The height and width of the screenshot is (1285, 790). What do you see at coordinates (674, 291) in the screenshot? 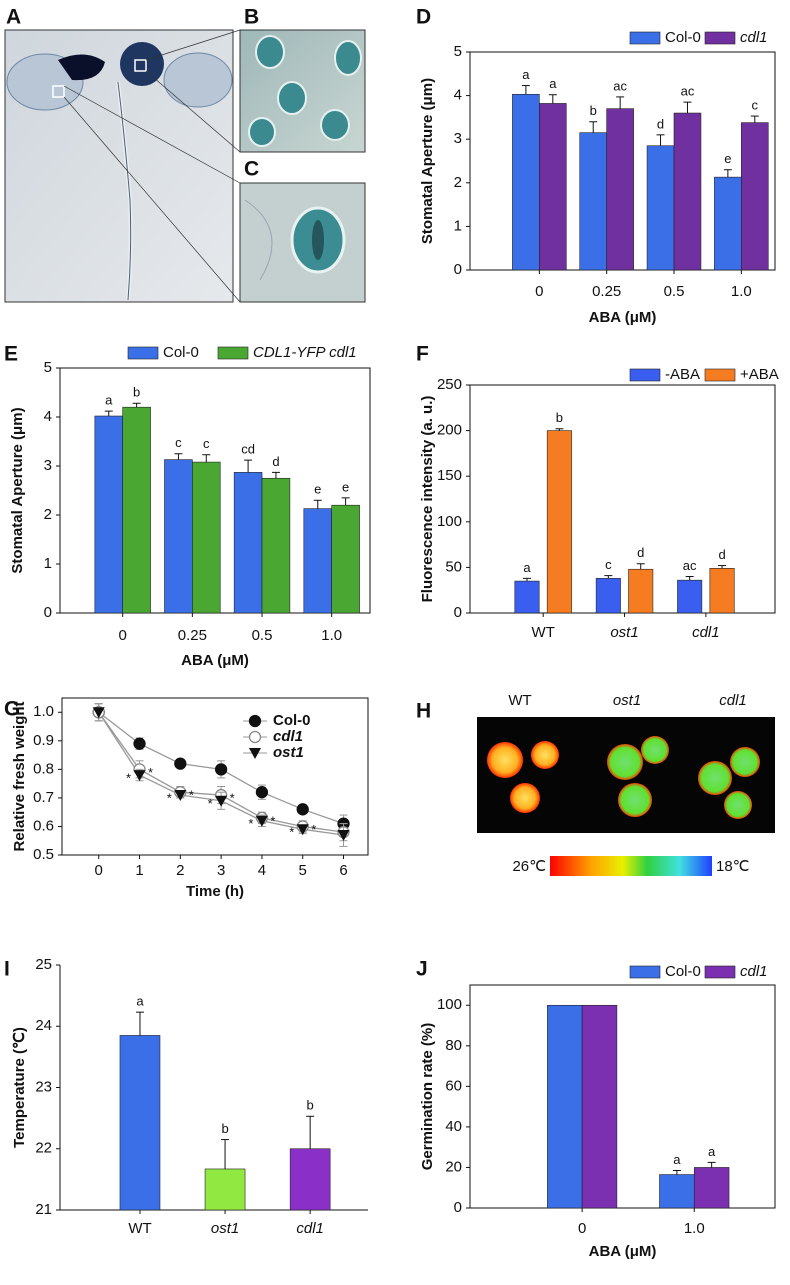
I see `x-tick-label: 0.5` at bounding box center [674, 291].